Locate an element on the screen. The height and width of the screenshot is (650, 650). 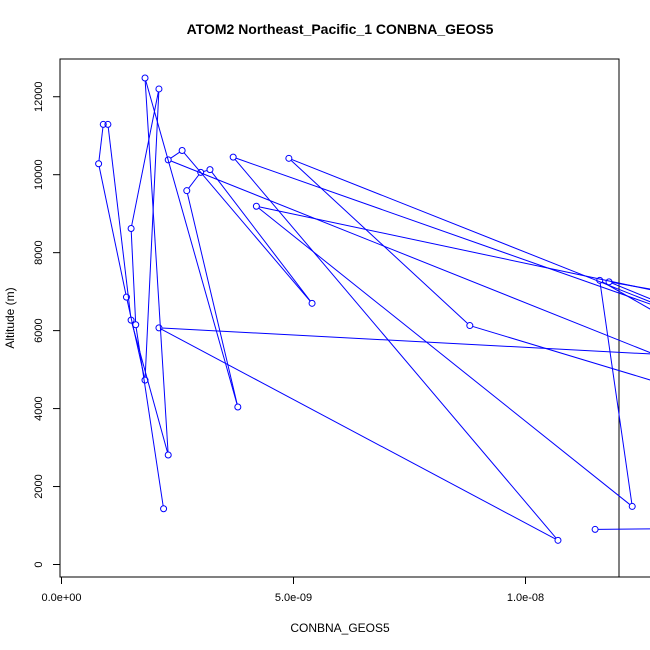
y-axis-label: Altitude (m) is located at coordinates (10, 317).